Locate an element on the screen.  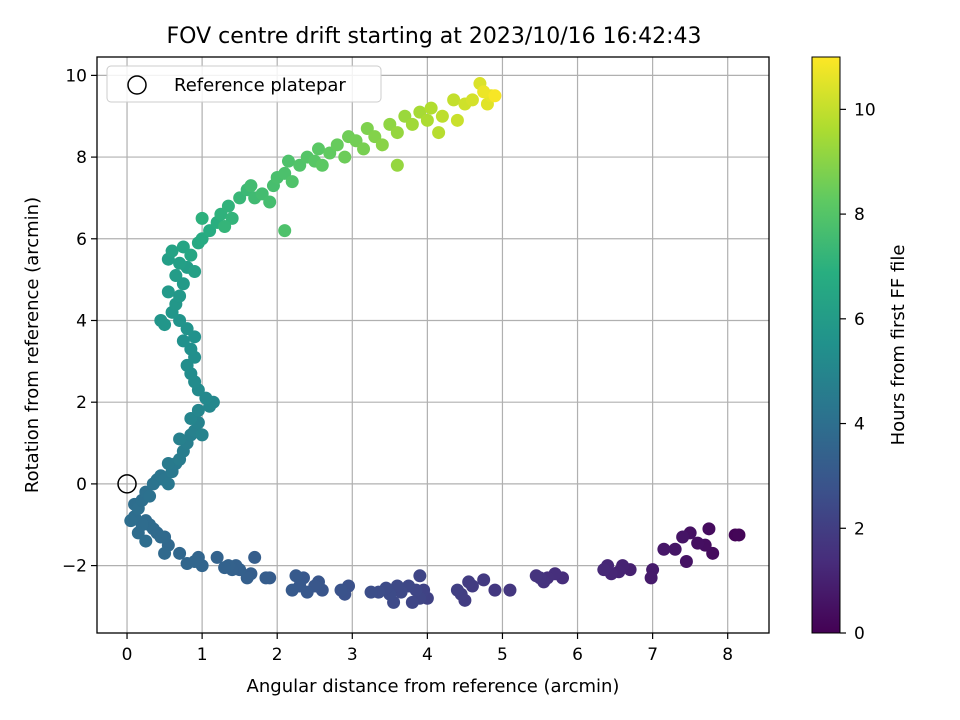
y-tick-label: 2 is located at coordinates (81, 403).